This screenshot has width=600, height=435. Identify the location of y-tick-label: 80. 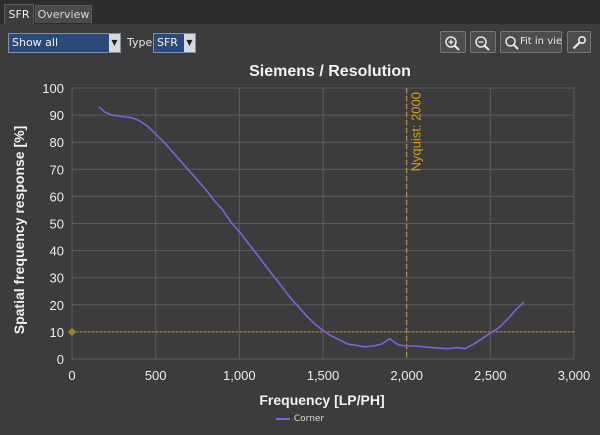
(57, 142).